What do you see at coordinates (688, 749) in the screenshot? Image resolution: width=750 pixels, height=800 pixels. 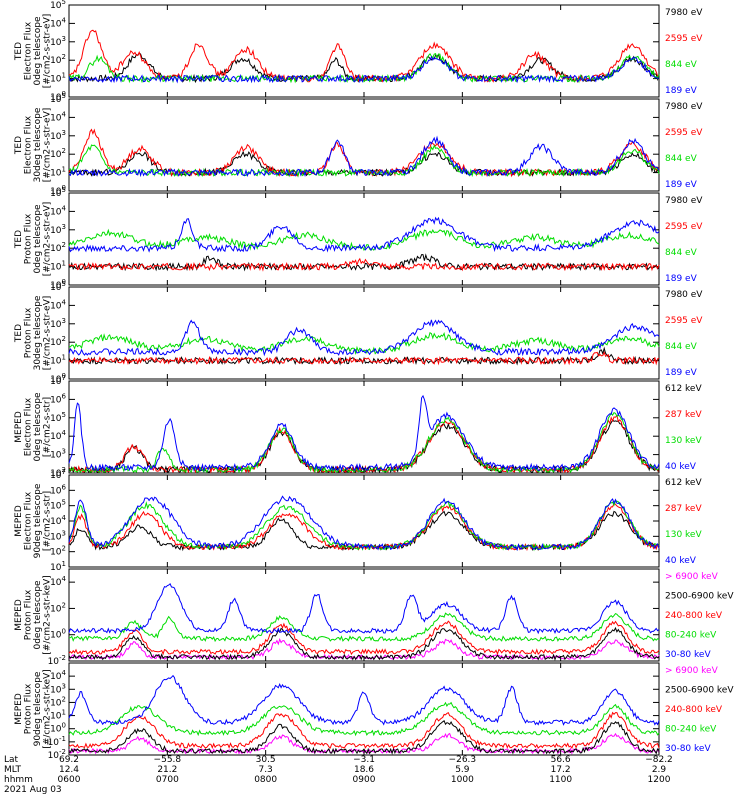 I see `legend-entry: 30-80 keV` at bounding box center [688, 749].